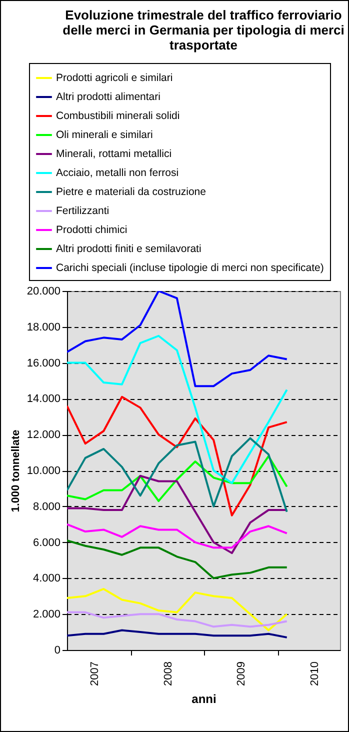 The width and height of the screenshot is (349, 732). What do you see at coordinates (114, 154) in the screenshot?
I see `legend-label: Minerali, rottami metallici` at bounding box center [114, 154].